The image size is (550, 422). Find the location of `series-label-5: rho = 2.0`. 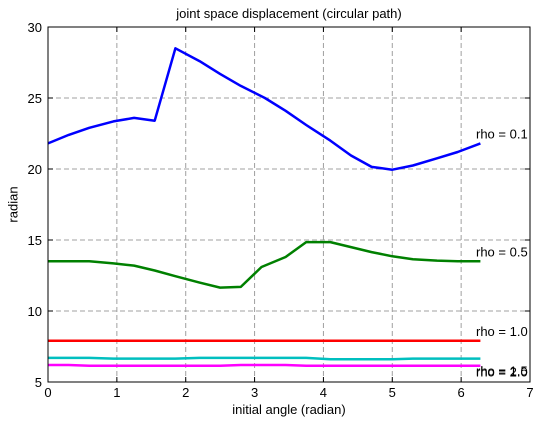

series-label-5: rho = 2.0 is located at coordinates (502, 372).